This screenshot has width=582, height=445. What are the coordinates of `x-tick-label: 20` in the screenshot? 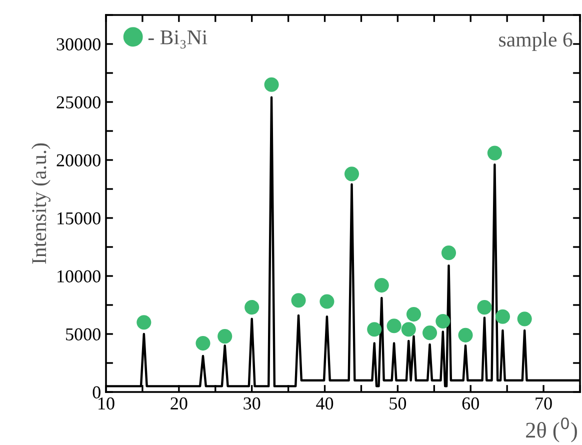 It's located at (179, 403).